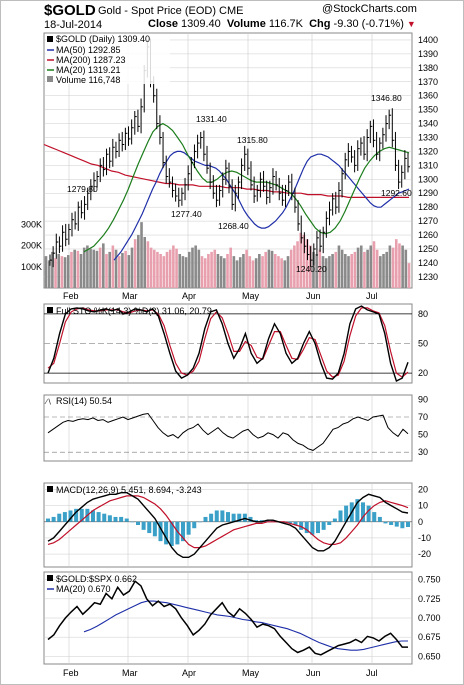  Describe the element at coordinates (71, 673) in the screenshot. I see `x-month-label: Feb` at that location.